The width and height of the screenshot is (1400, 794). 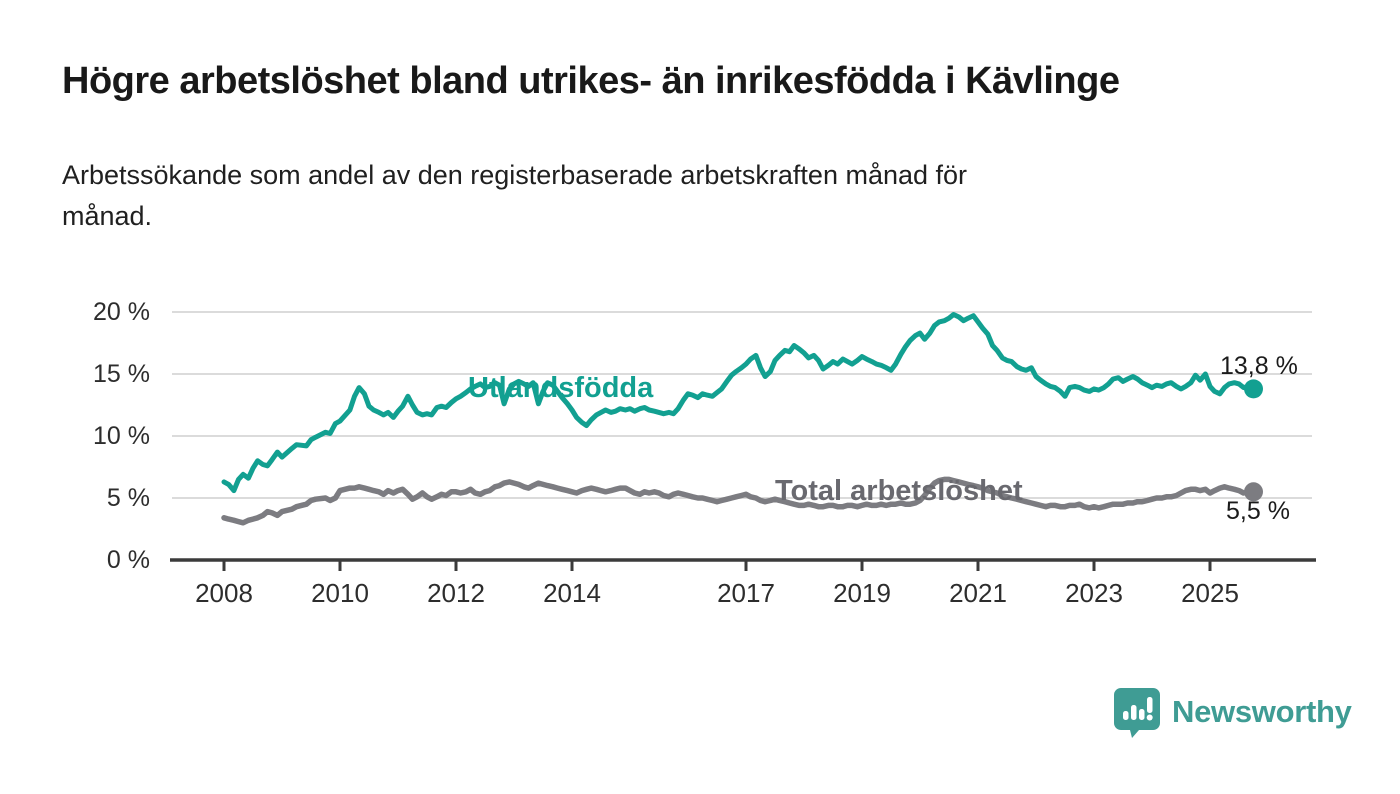 I want to click on x-axis-label-2019: 2019, so click(x=862, y=593).